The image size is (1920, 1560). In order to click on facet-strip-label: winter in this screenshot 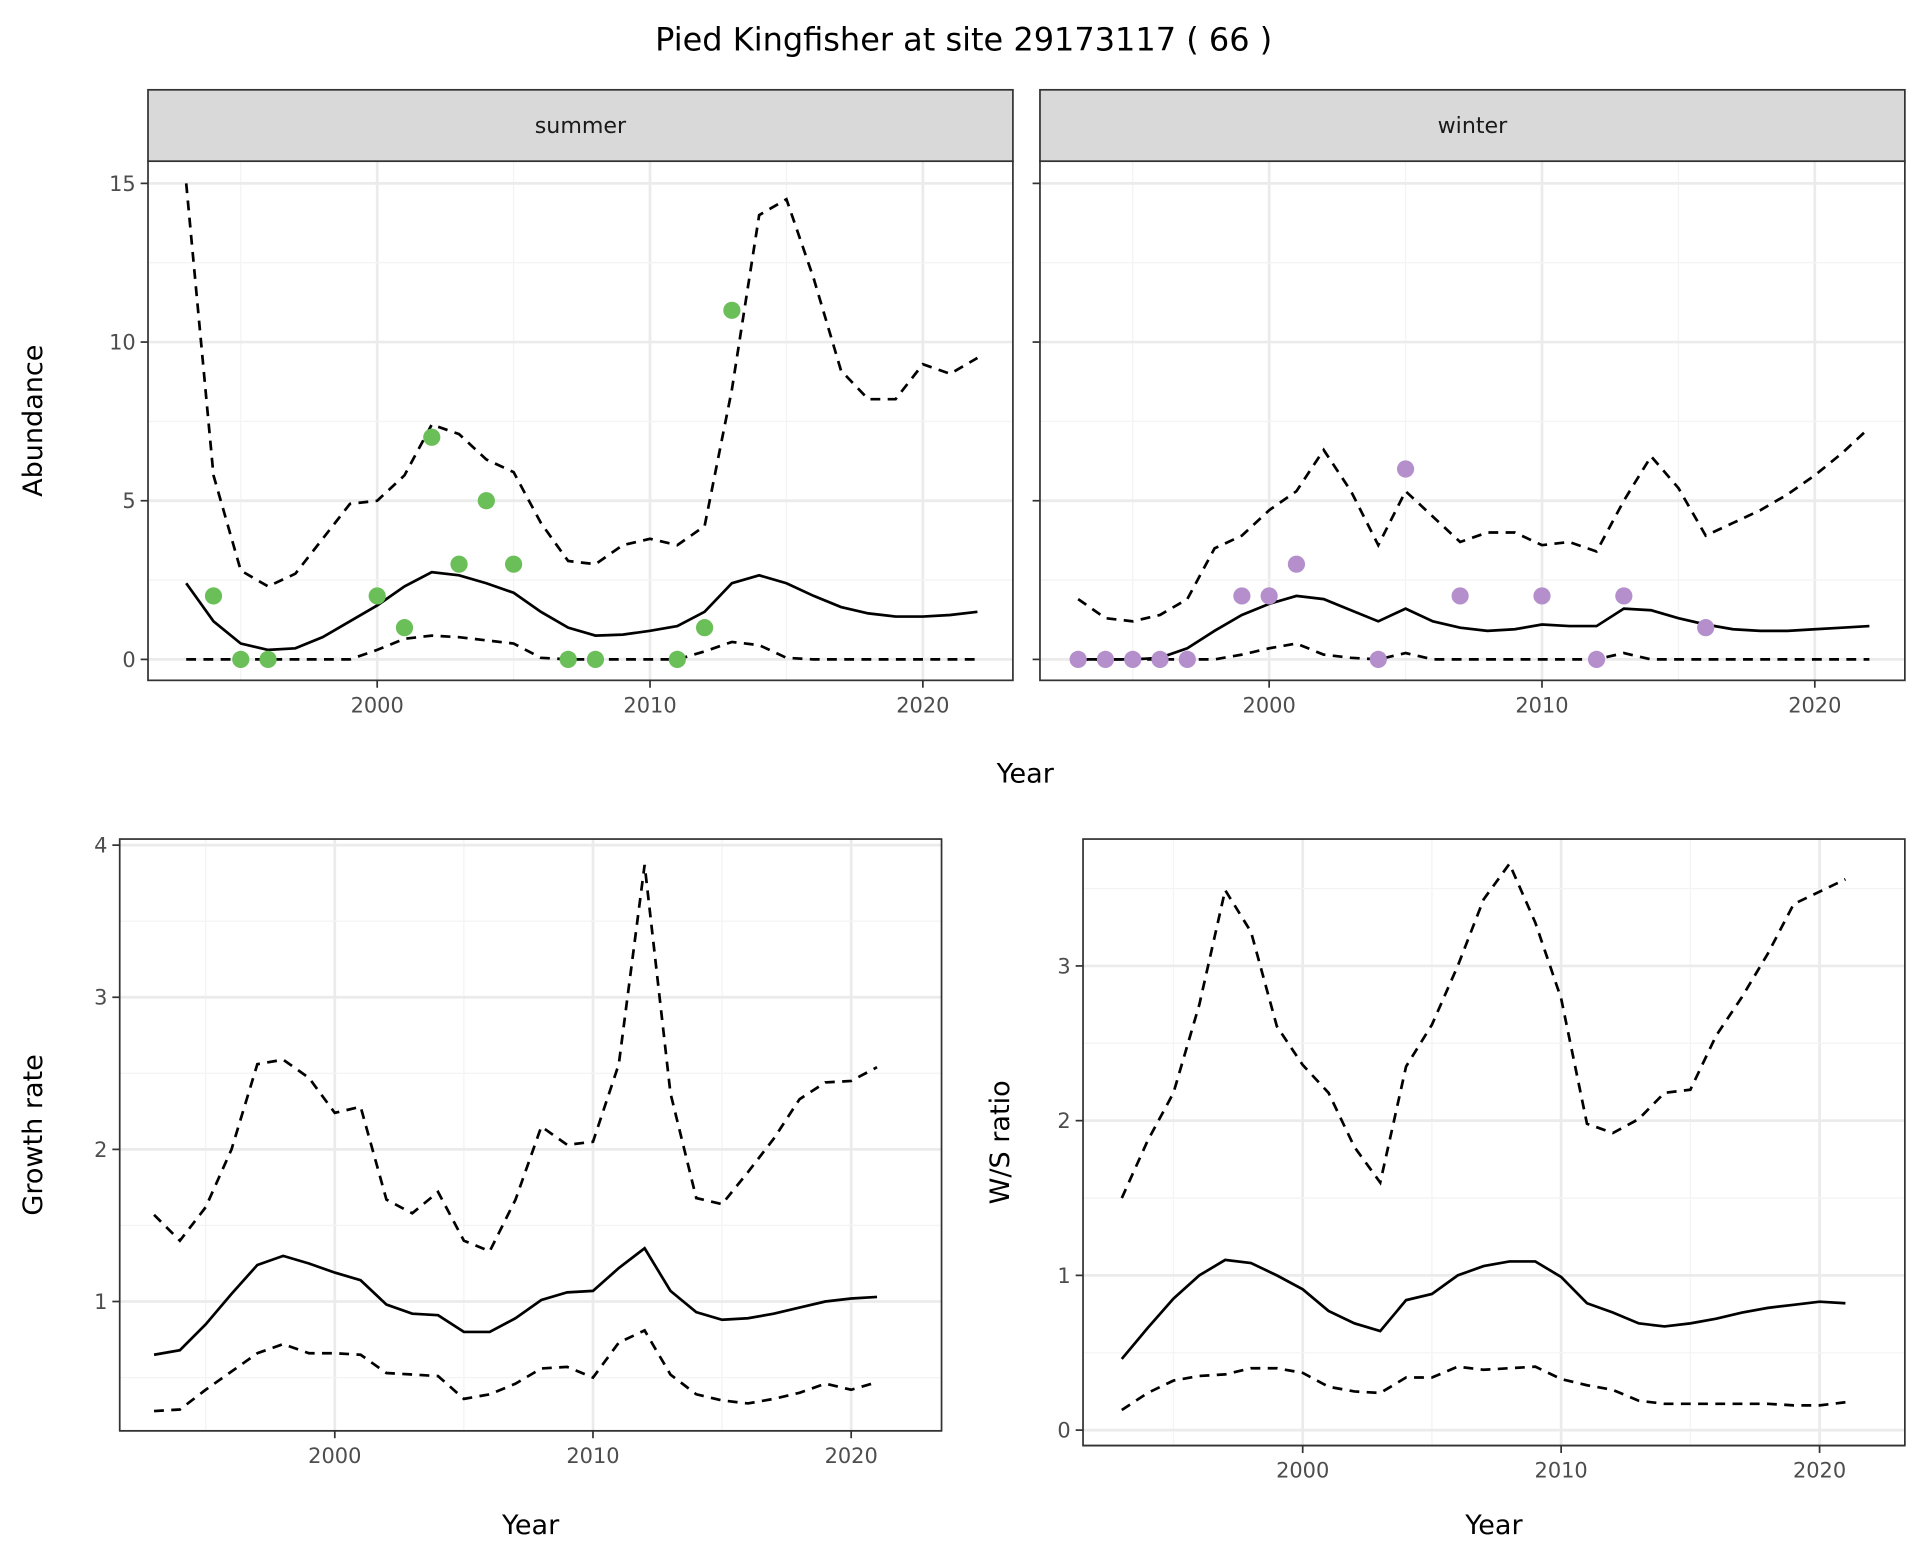, I will do `click(1473, 126)`.